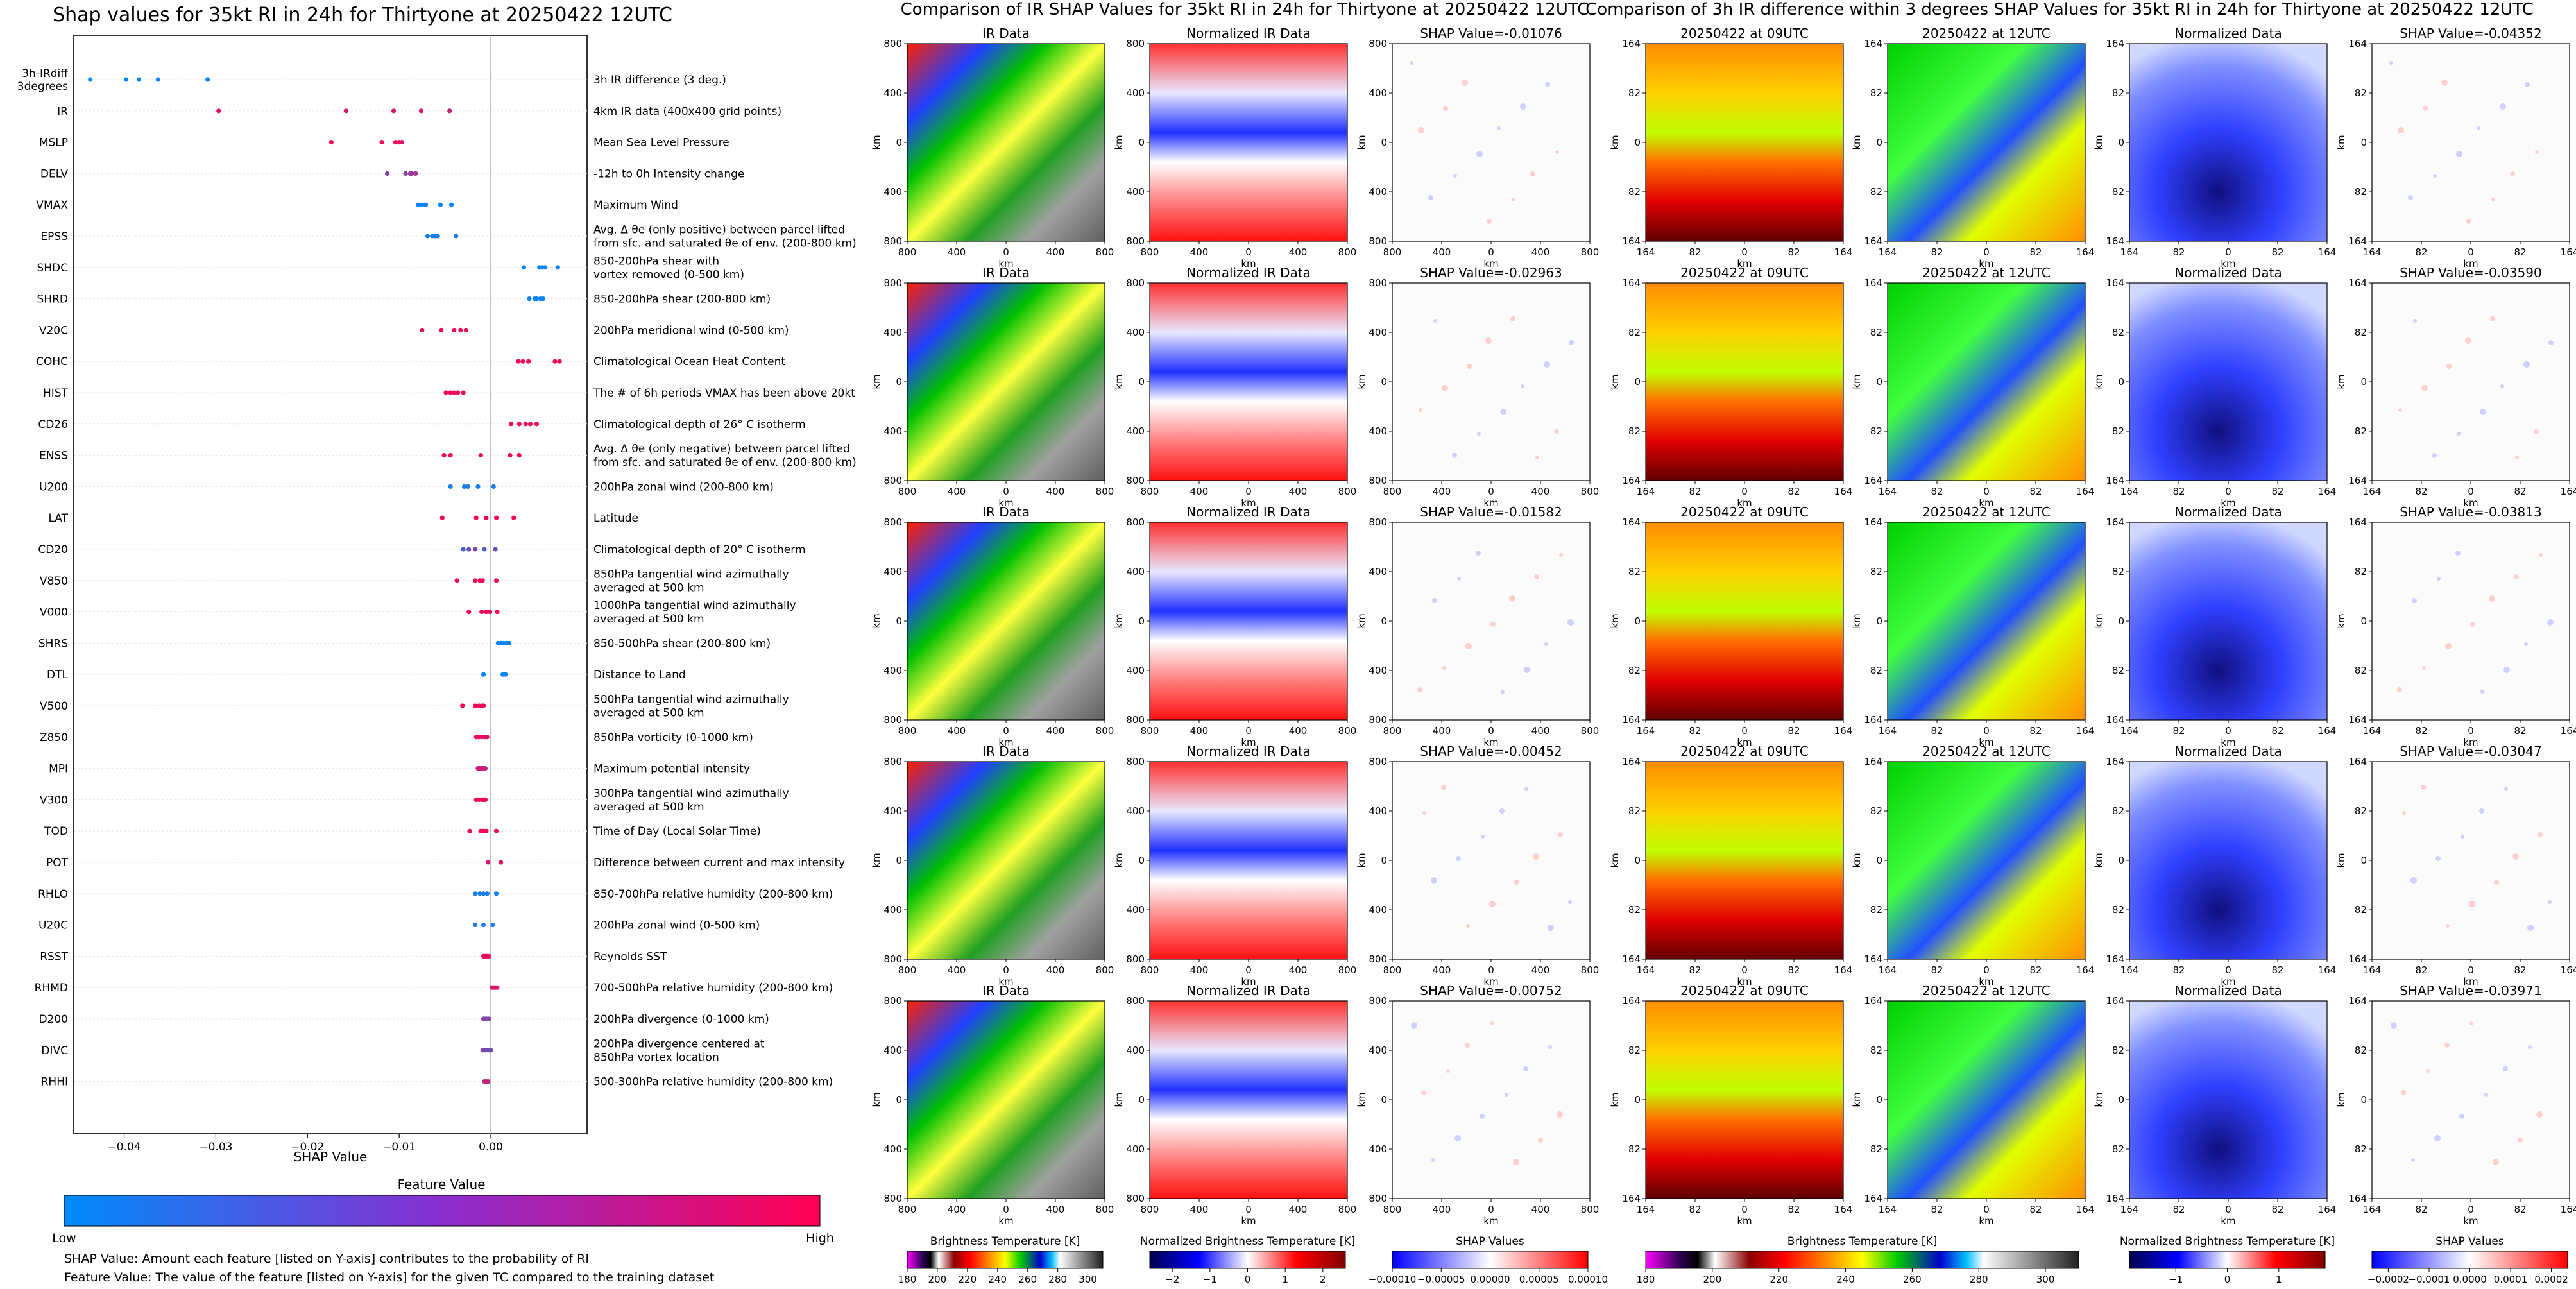 This screenshot has height=1289, width=2576. I want to click on ir3h-panel-title: 20250422 at 09UTC, so click(1745, 272).